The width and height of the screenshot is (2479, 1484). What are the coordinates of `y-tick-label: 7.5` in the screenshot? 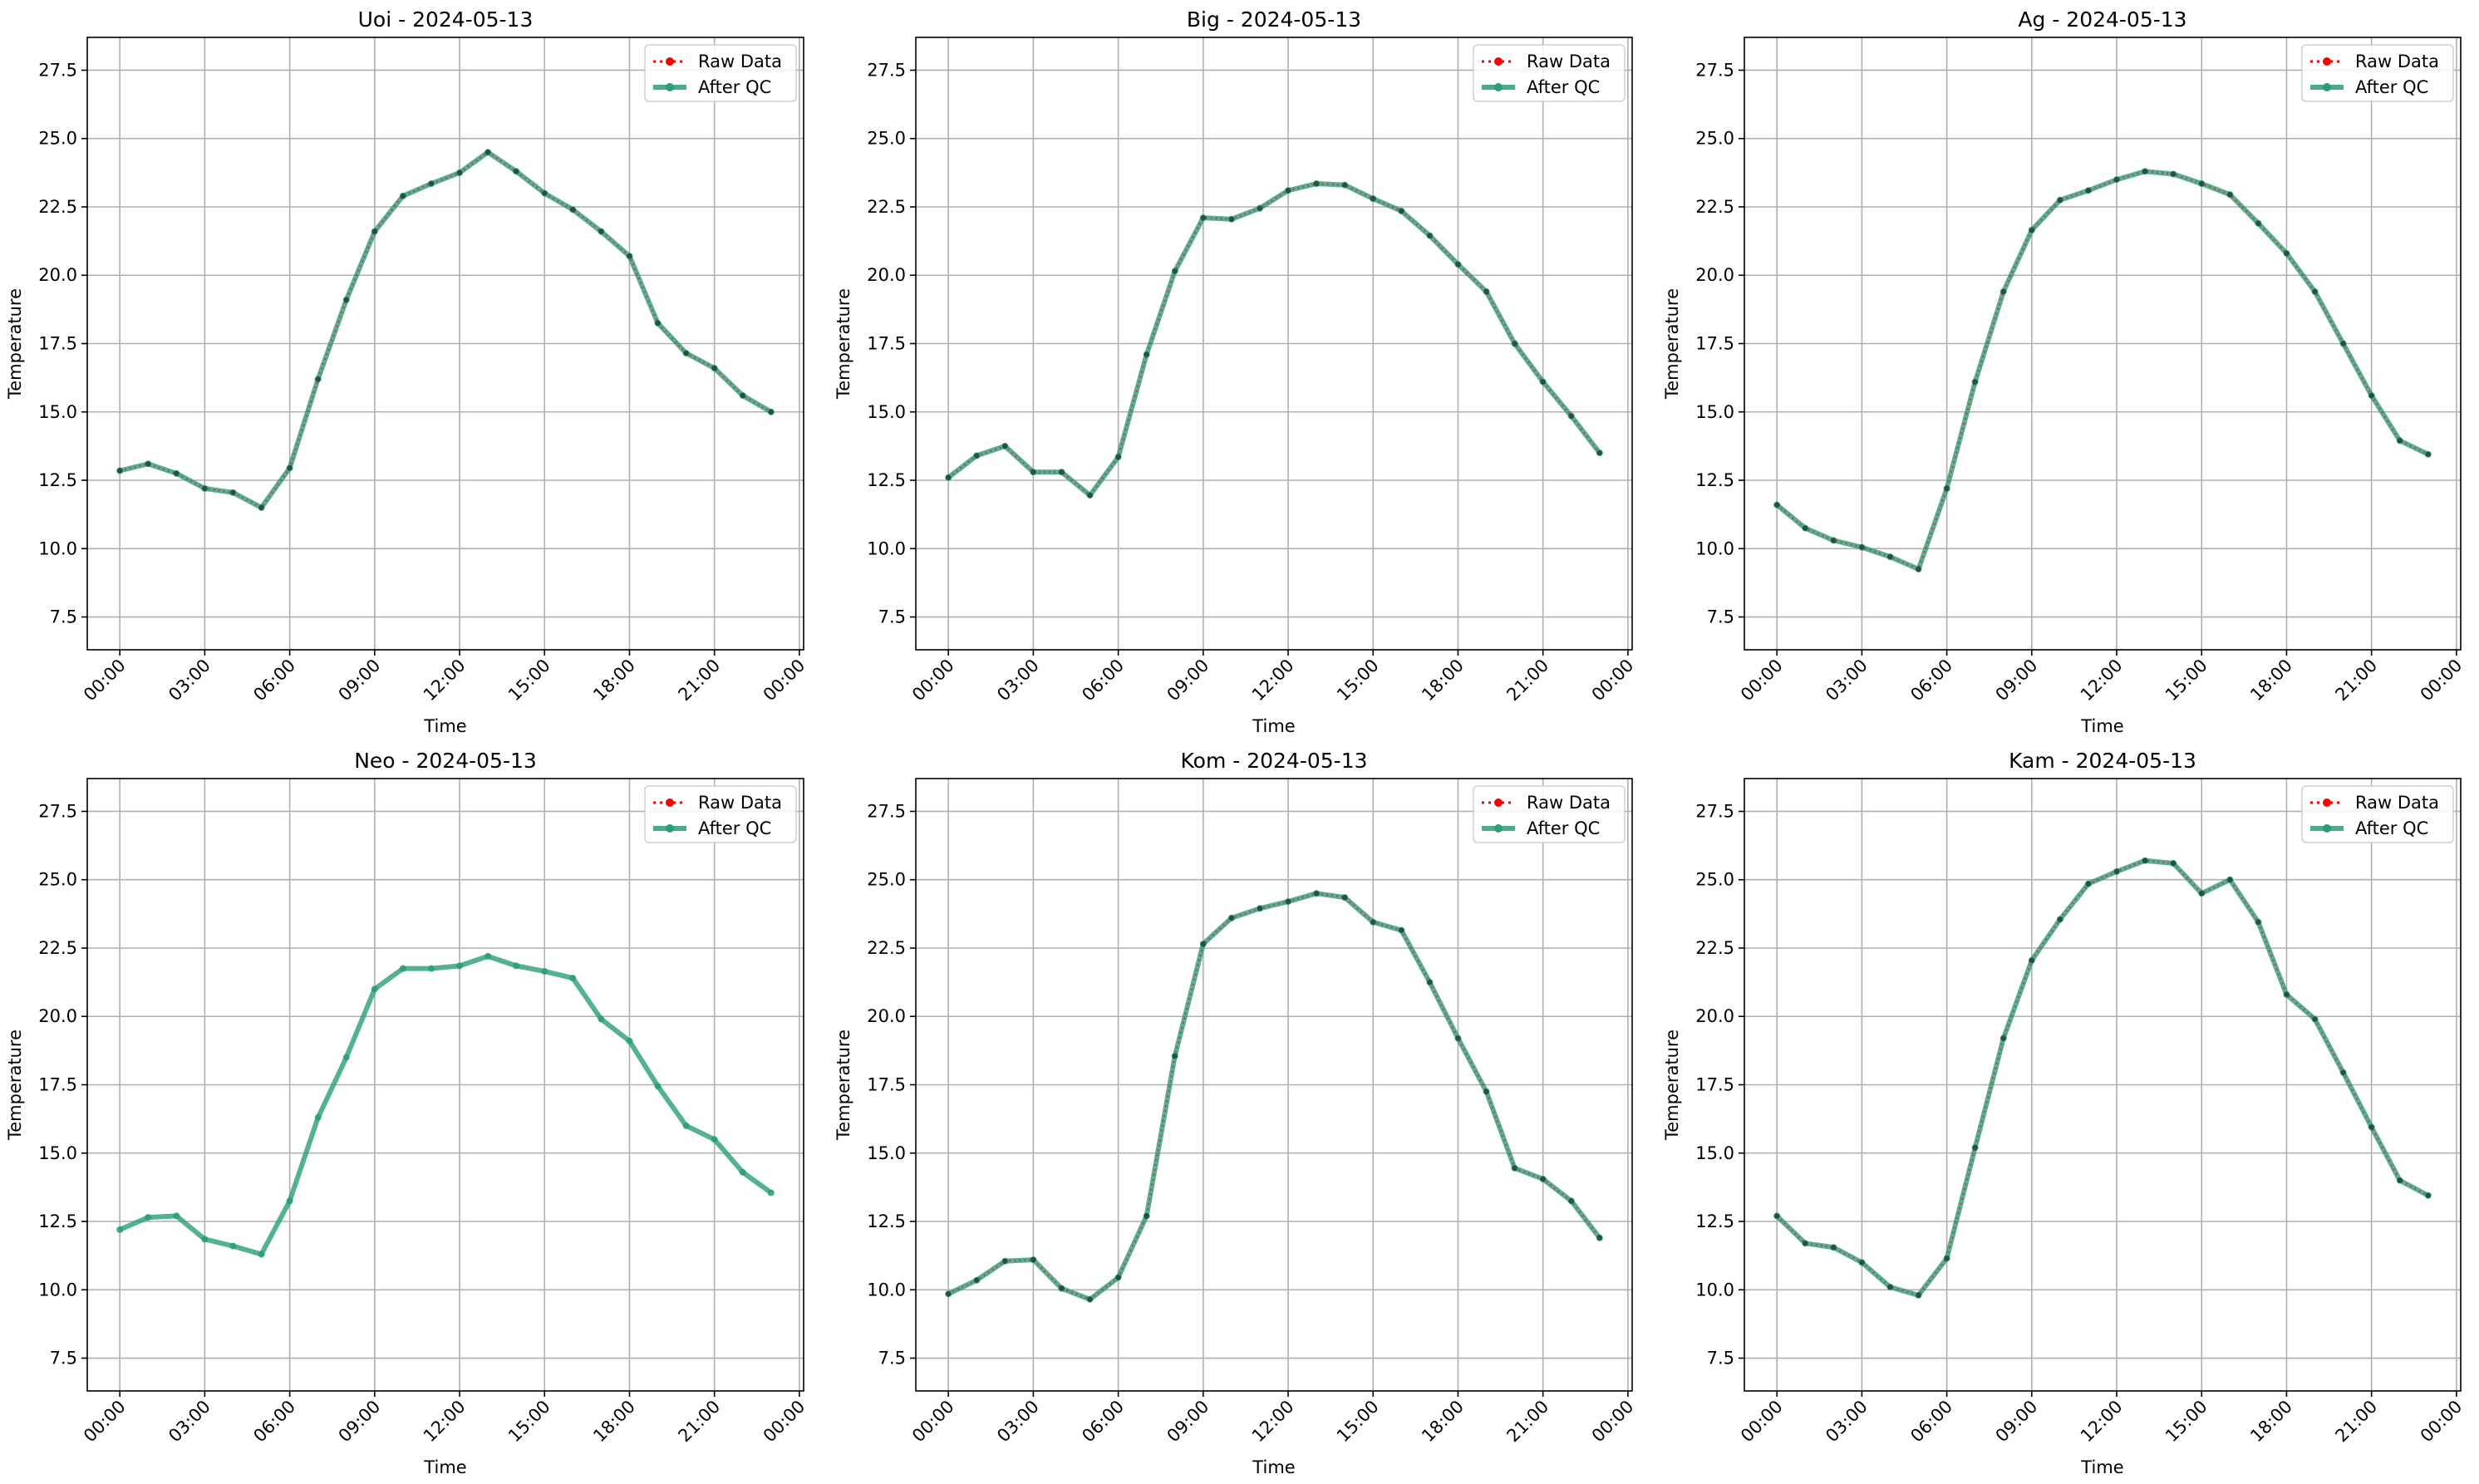 It's located at (1721, 1359).